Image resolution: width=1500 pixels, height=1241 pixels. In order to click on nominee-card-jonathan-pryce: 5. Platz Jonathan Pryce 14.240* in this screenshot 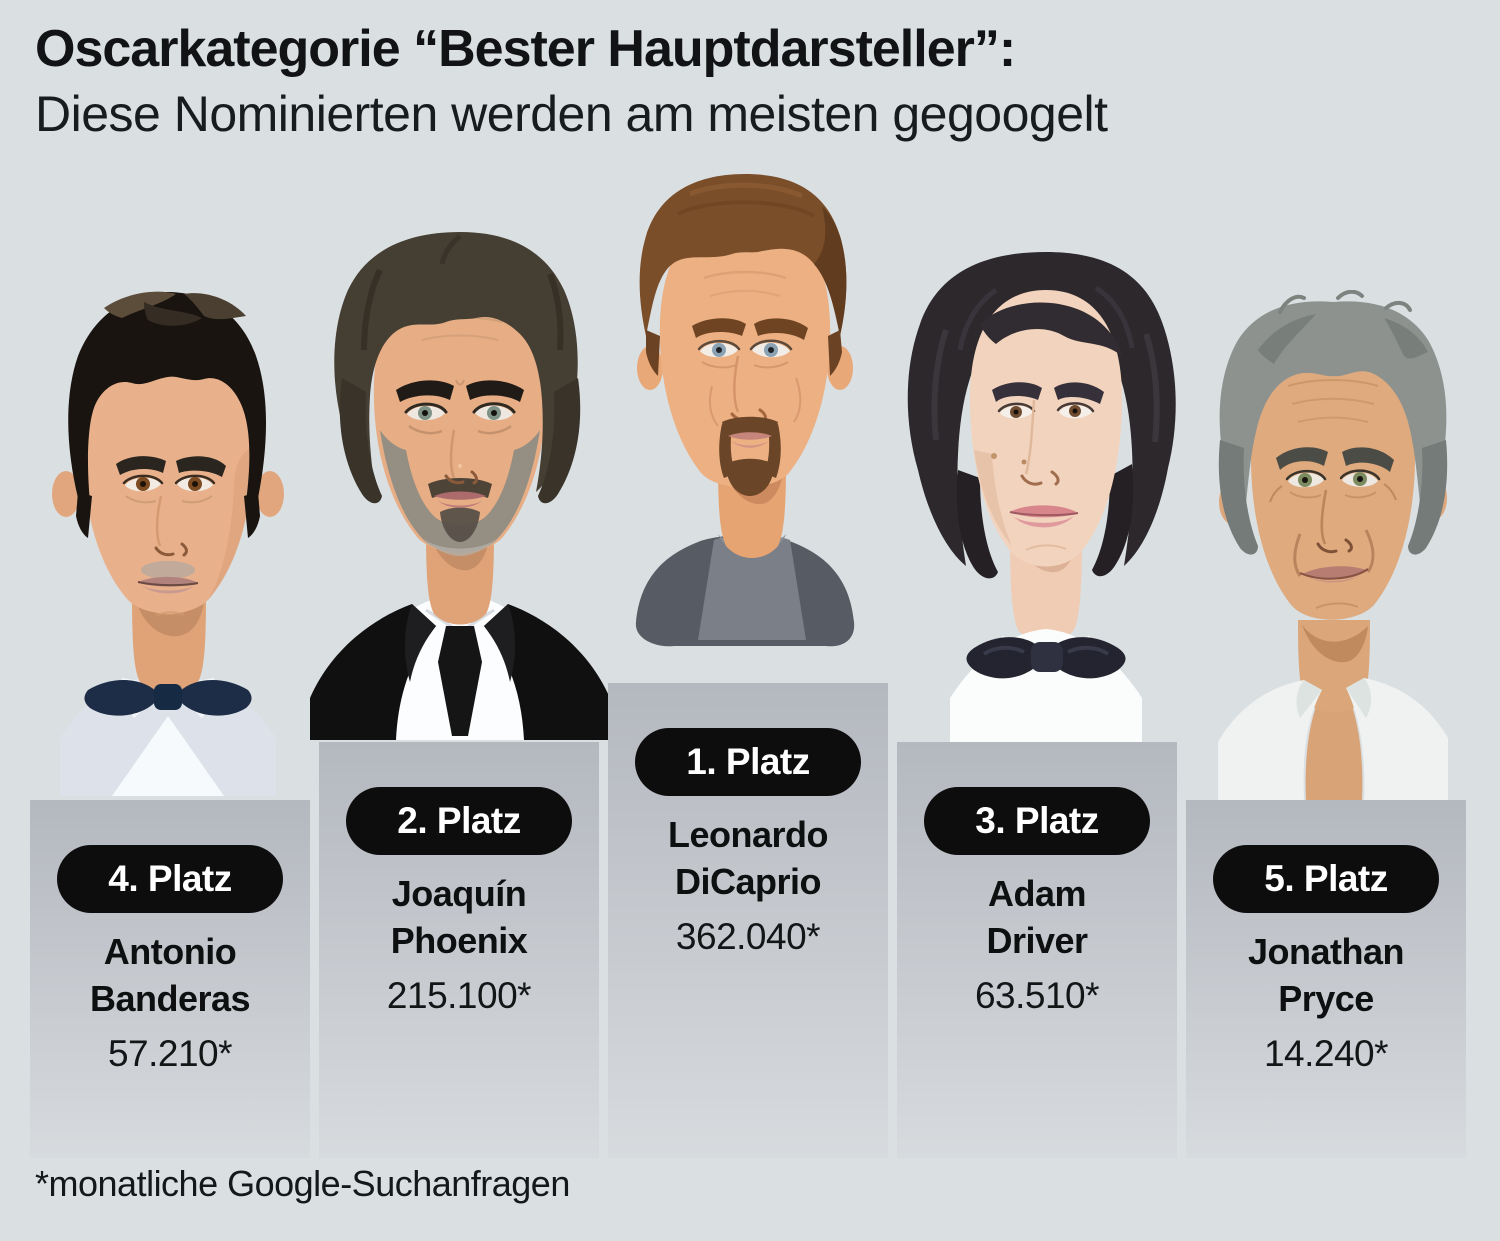, I will do `click(1326, 979)`.